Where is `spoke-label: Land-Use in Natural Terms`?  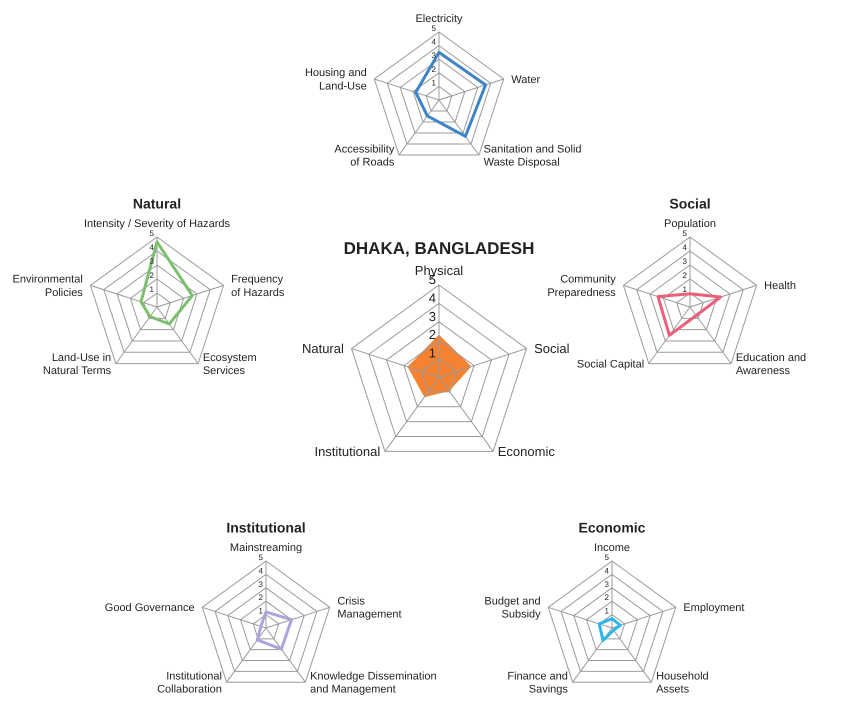 spoke-label: Land-Use in Natural Terms is located at coordinates (77, 365).